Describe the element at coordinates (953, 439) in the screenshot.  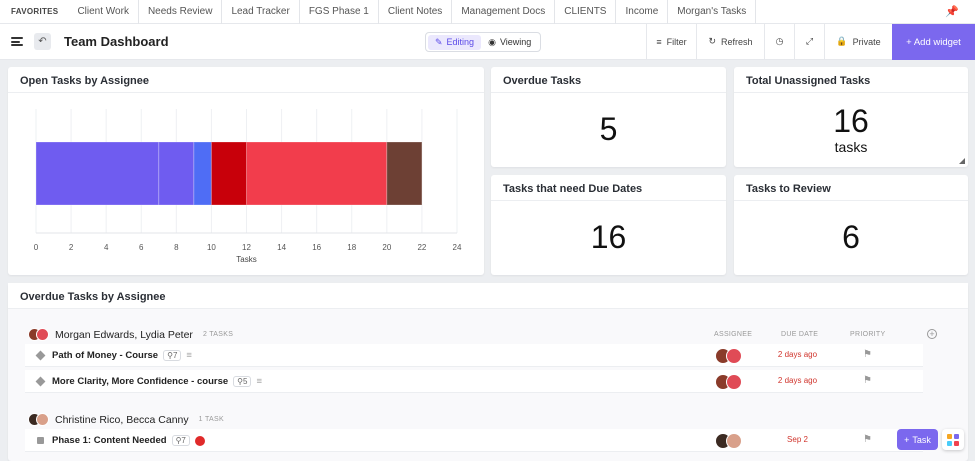
I see `apps-icon` at that location.